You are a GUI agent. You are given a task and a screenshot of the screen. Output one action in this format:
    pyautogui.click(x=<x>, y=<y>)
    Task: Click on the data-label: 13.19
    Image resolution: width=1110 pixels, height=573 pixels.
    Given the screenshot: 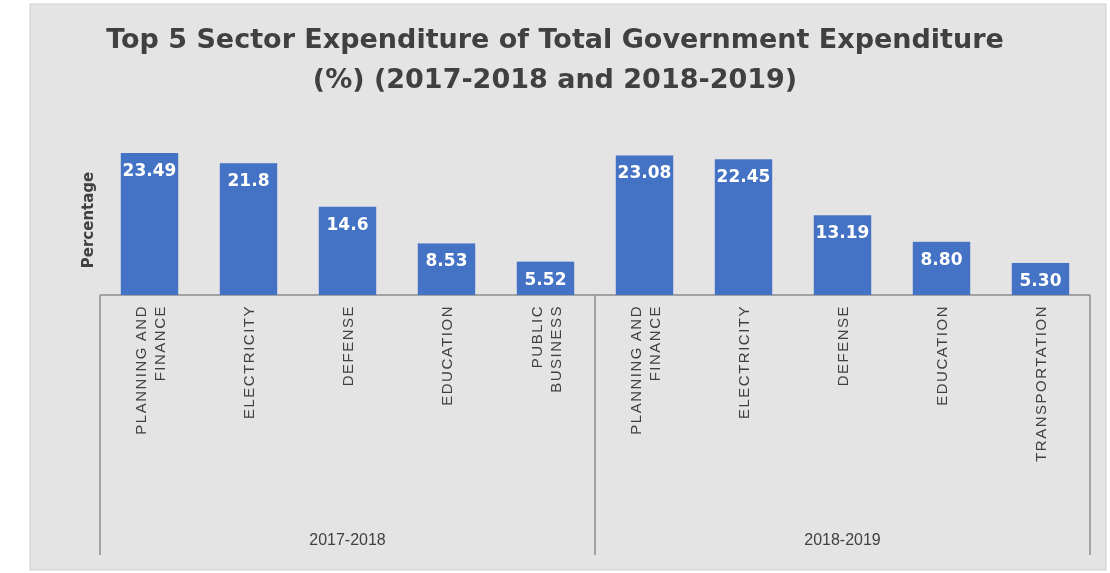 What is the action you would take?
    pyautogui.click(x=842, y=232)
    